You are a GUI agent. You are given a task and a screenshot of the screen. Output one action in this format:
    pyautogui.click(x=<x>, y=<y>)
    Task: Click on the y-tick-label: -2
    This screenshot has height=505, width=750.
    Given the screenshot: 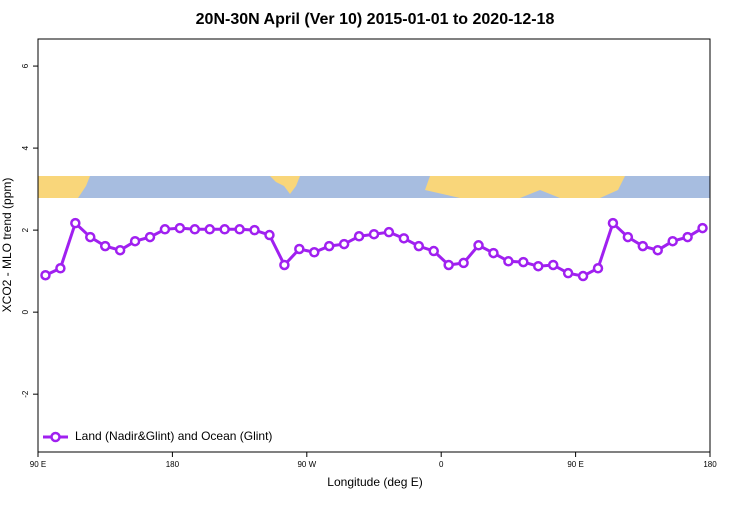 What is the action you would take?
    pyautogui.click(x=25, y=394)
    